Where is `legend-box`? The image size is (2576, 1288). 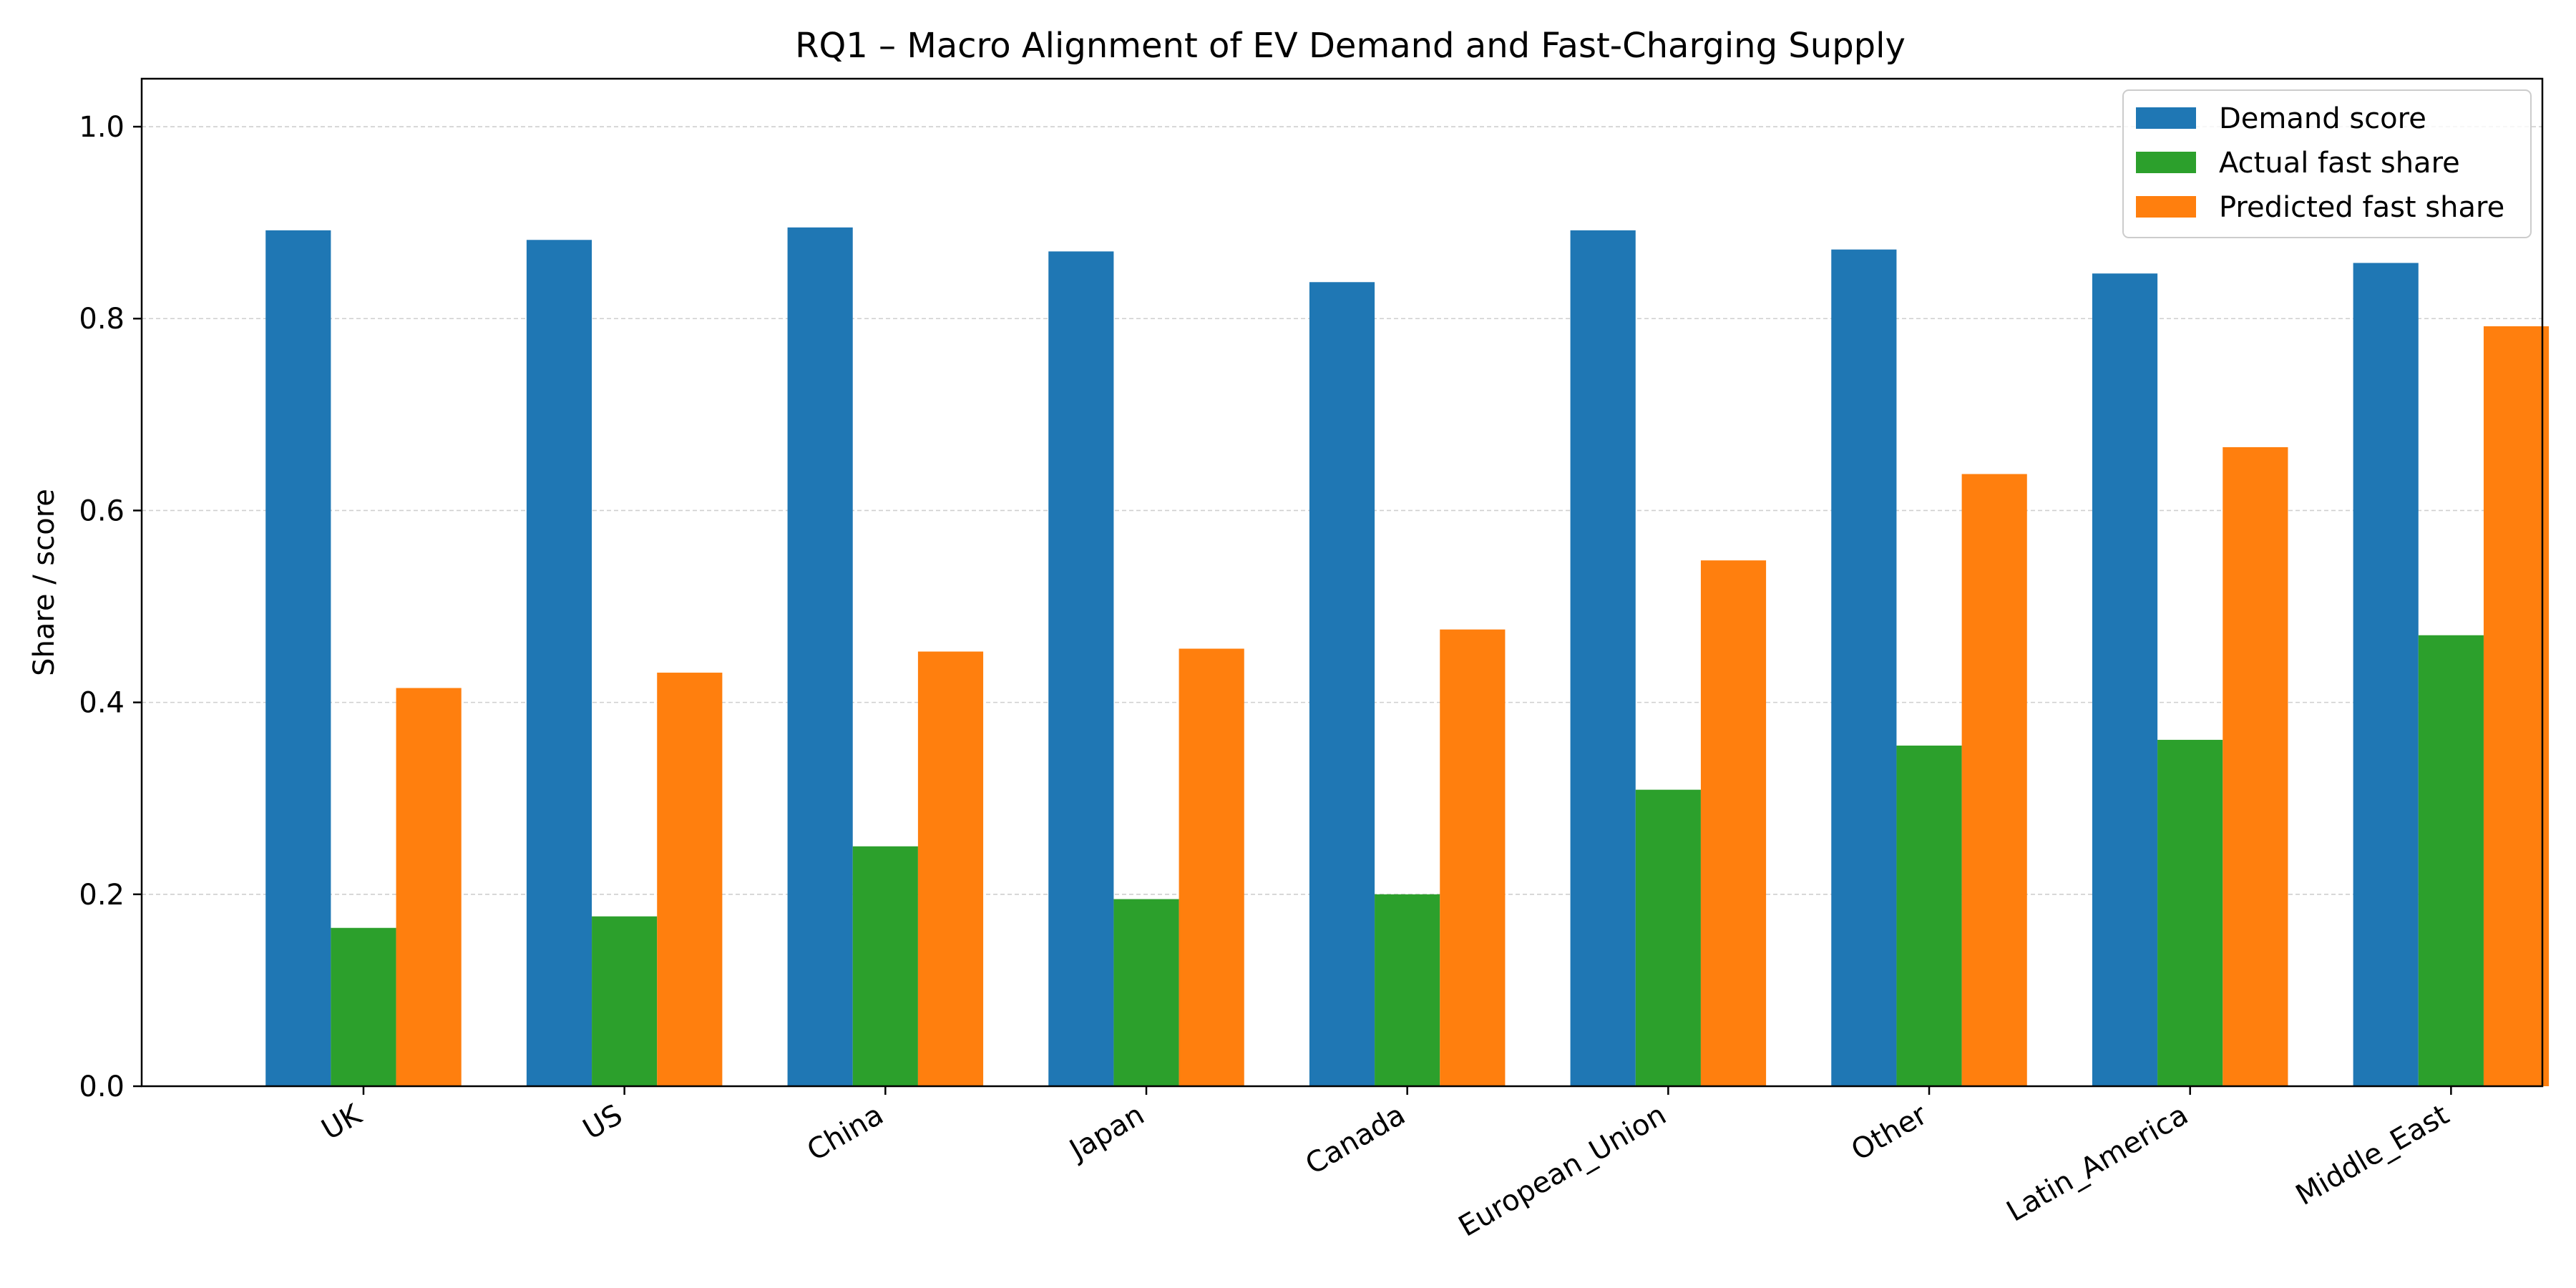 legend-box is located at coordinates (2327, 163).